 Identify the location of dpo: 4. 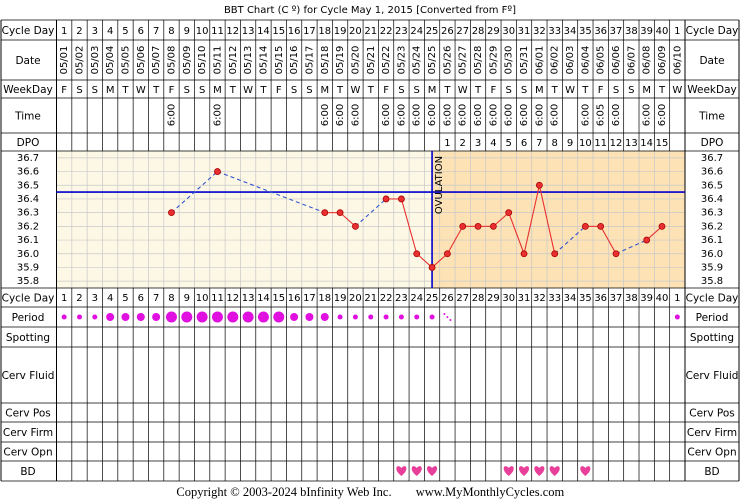
(493, 143).